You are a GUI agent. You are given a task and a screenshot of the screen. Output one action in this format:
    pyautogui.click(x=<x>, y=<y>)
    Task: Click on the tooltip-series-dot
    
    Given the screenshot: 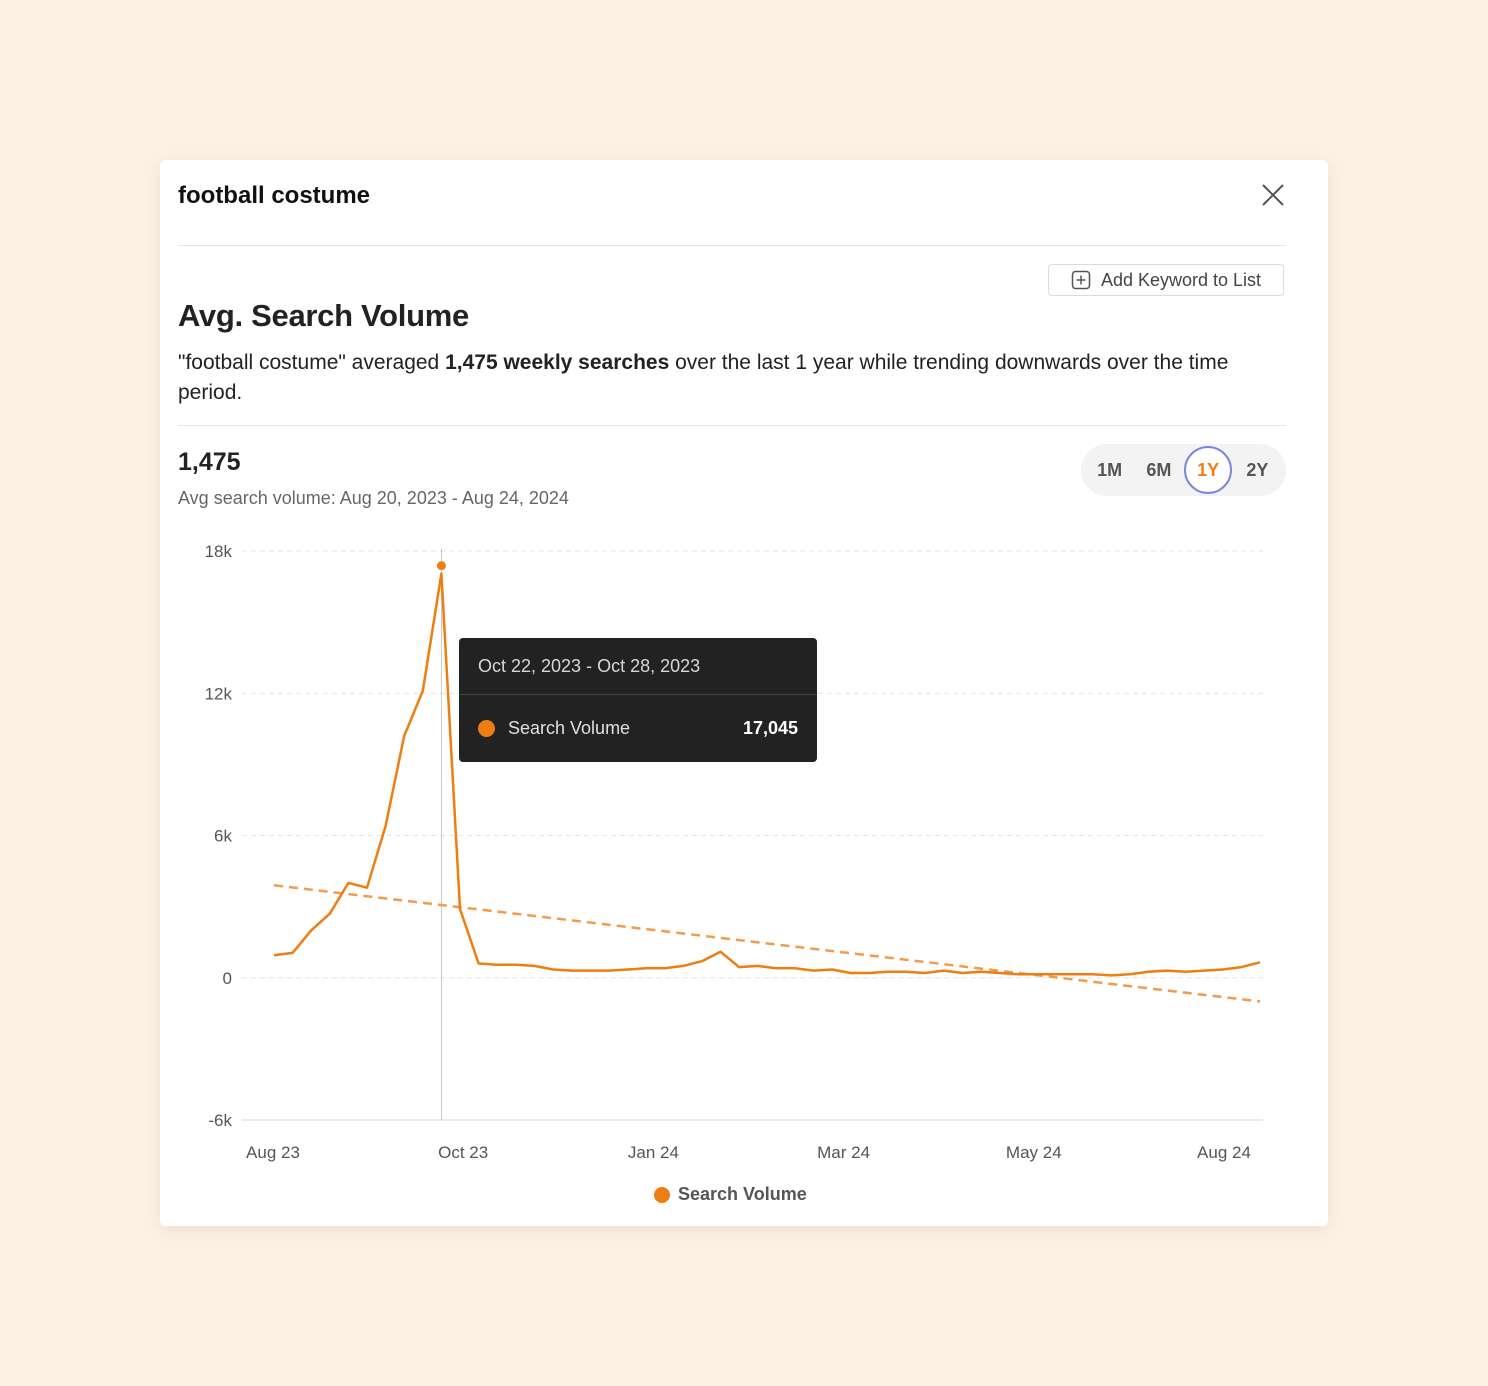 What is the action you would take?
    pyautogui.click(x=486, y=728)
    